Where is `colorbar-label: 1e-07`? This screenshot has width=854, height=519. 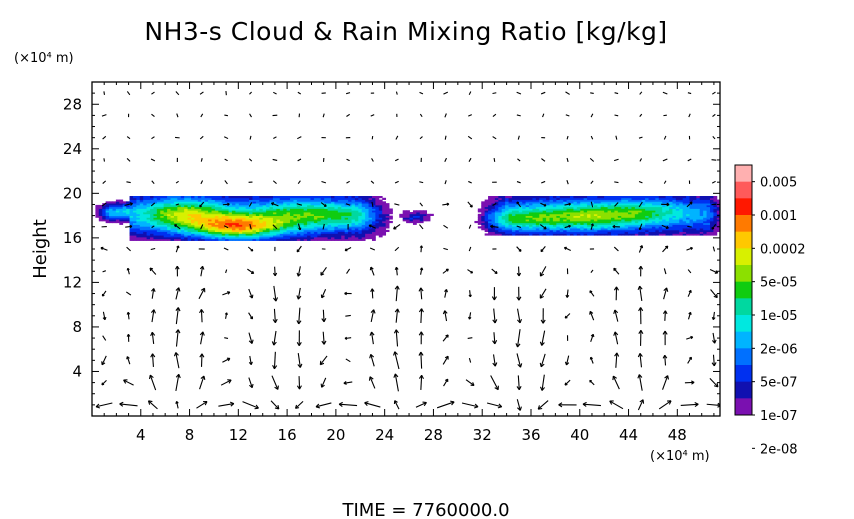 colorbar-label: 1e-07 is located at coordinates (779, 416).